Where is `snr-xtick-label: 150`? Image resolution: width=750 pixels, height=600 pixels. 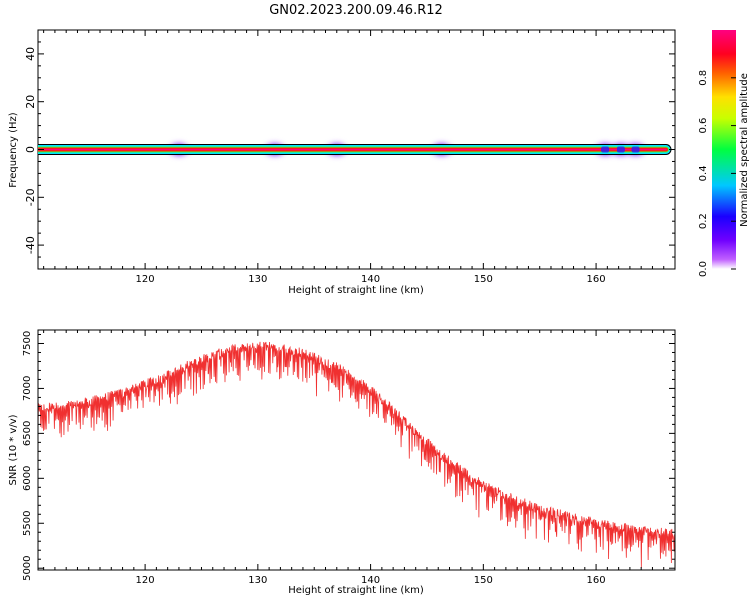 snr-xtick-label: 150 is located at coordinates (483, 580).